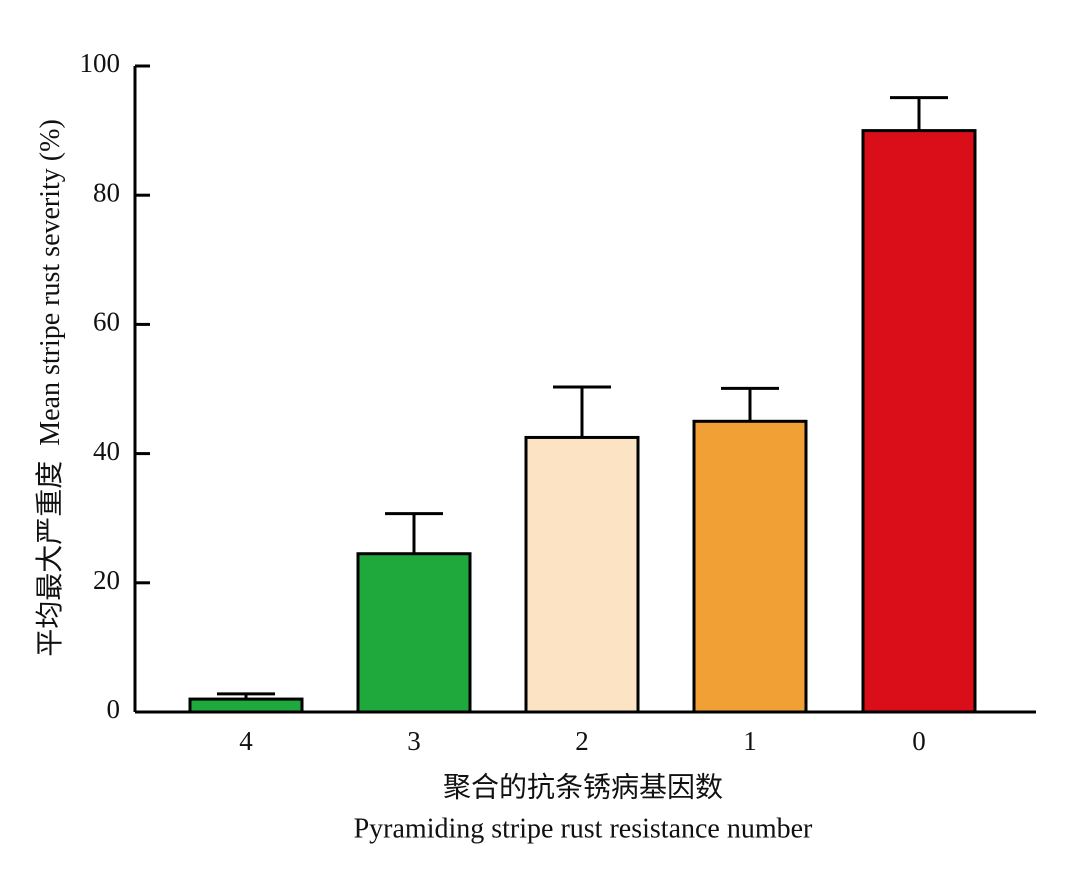  I want to click on y-tick-label-60: 60, so click(106, 322).